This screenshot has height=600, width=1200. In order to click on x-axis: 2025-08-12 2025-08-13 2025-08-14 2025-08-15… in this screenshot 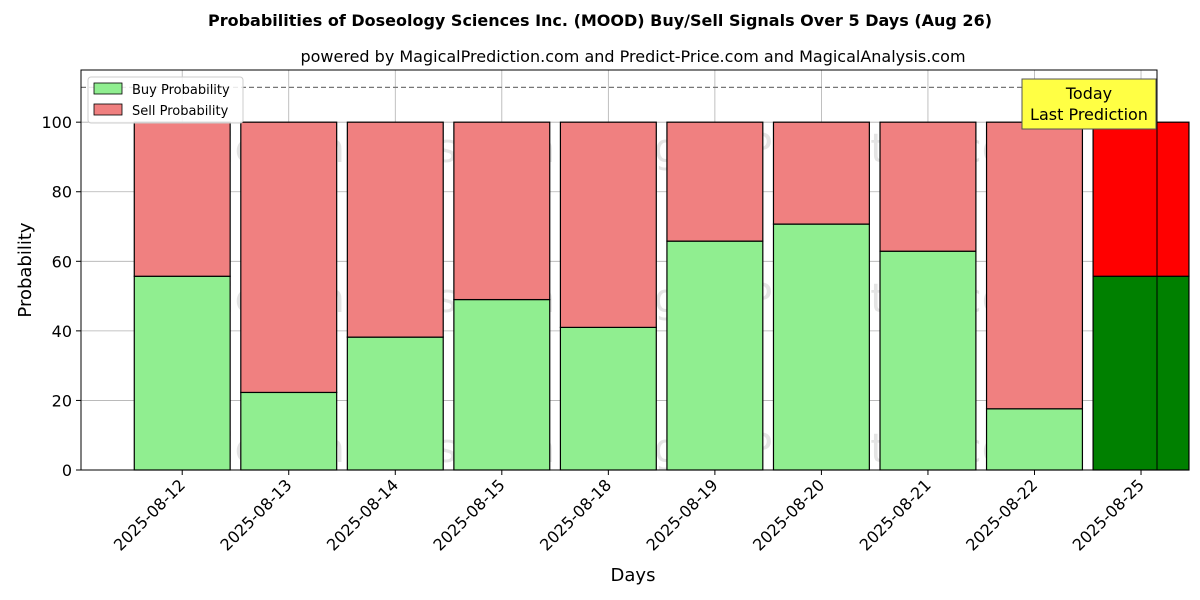, I will do `click(629, 512)`.